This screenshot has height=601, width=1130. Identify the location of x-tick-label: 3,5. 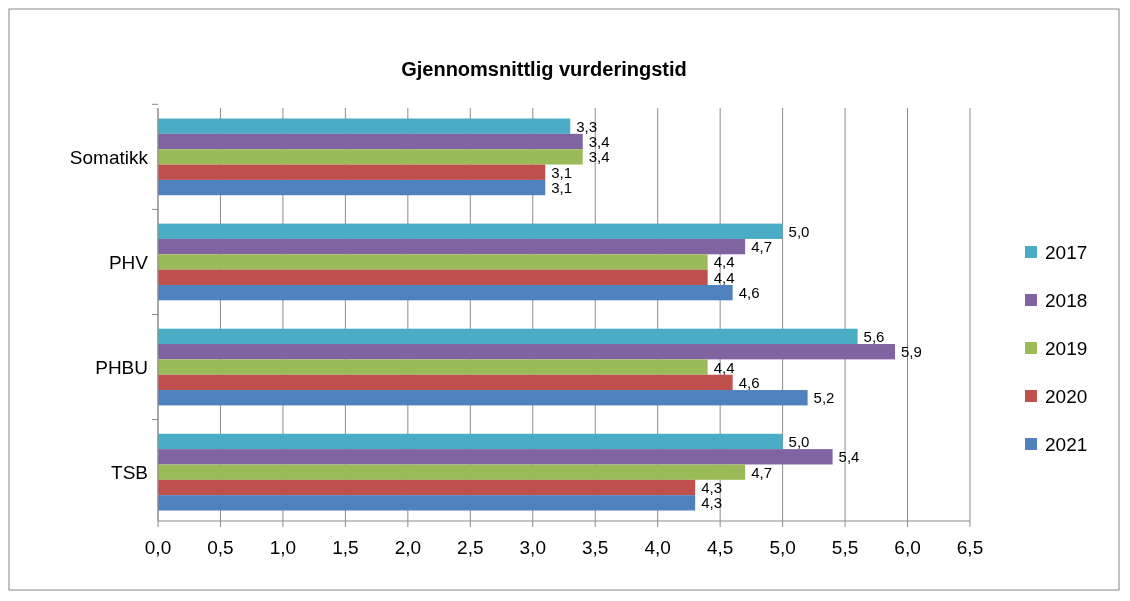
(595, 547).